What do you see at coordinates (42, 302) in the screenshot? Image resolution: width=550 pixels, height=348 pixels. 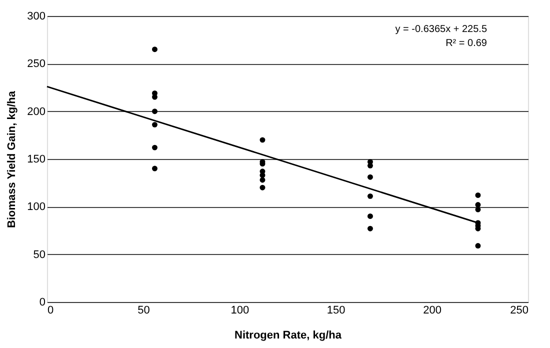 I see `y-tick-label: 0` at bounding box center [42, 302].